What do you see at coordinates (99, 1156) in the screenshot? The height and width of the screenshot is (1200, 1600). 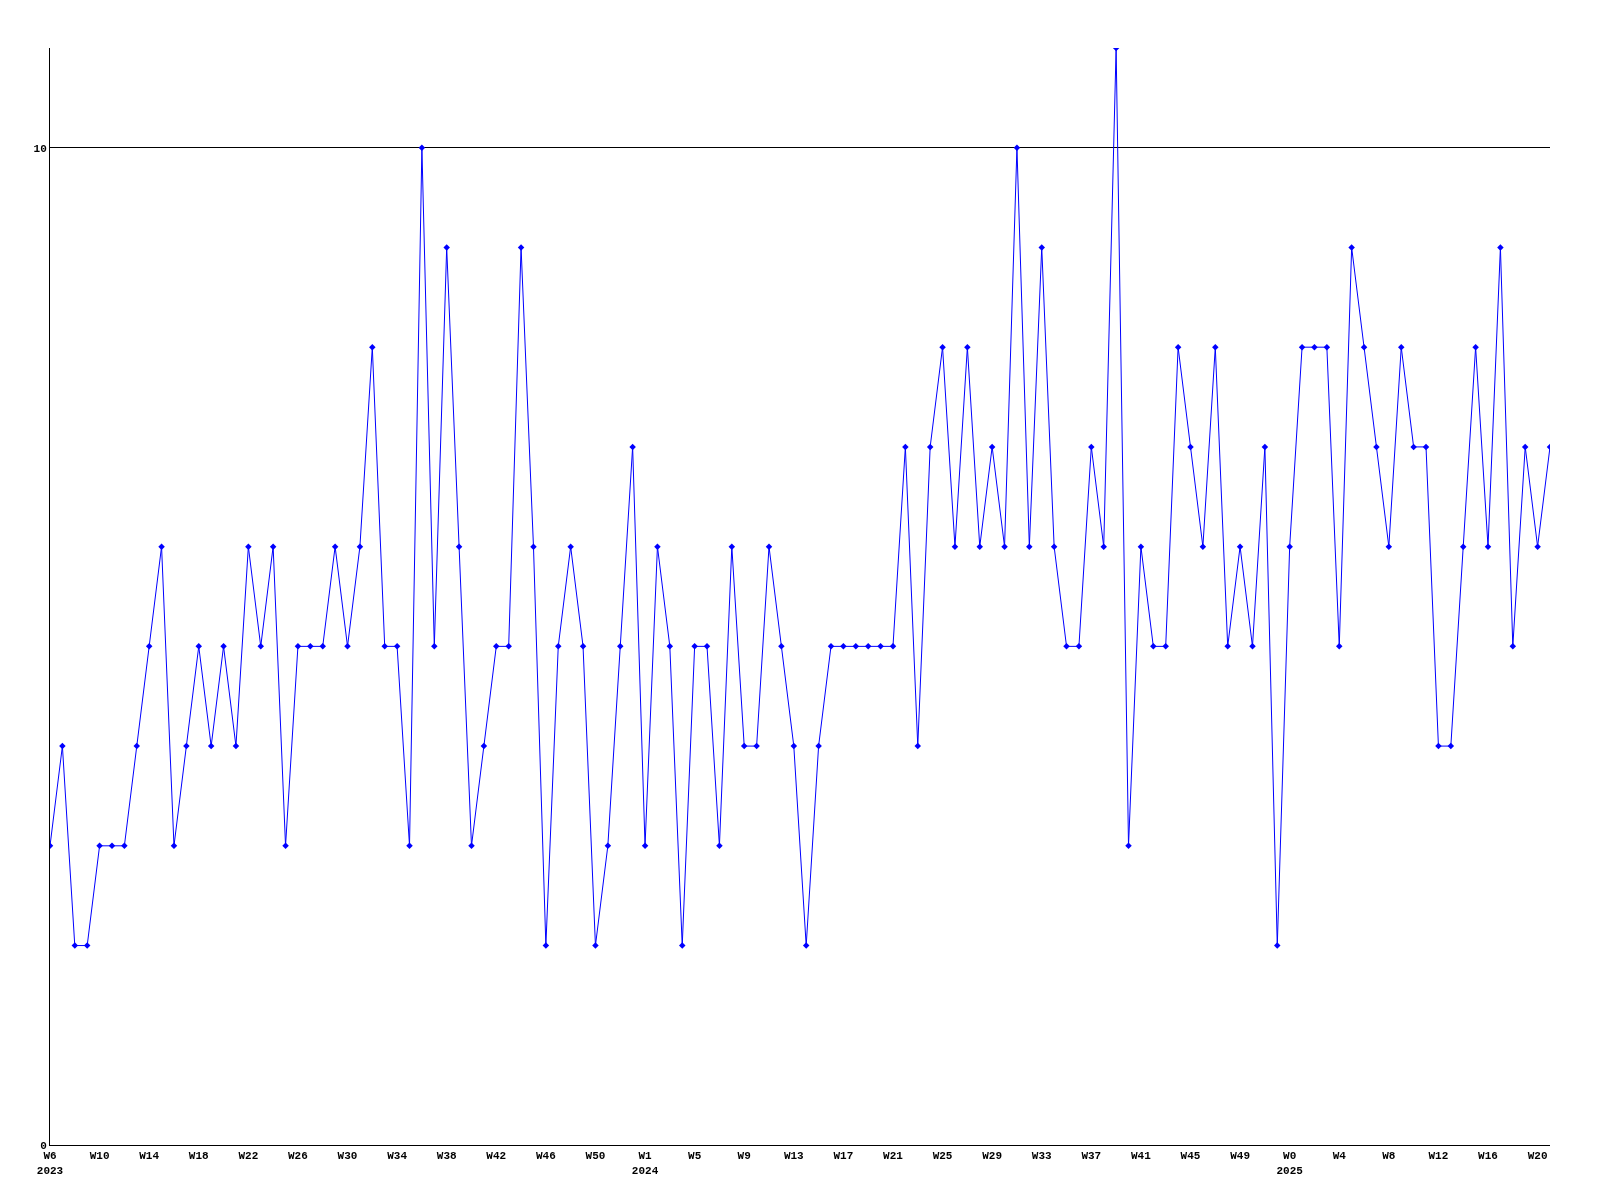 I see `x-tick-label: W10` at bounding box center [99, 1156].